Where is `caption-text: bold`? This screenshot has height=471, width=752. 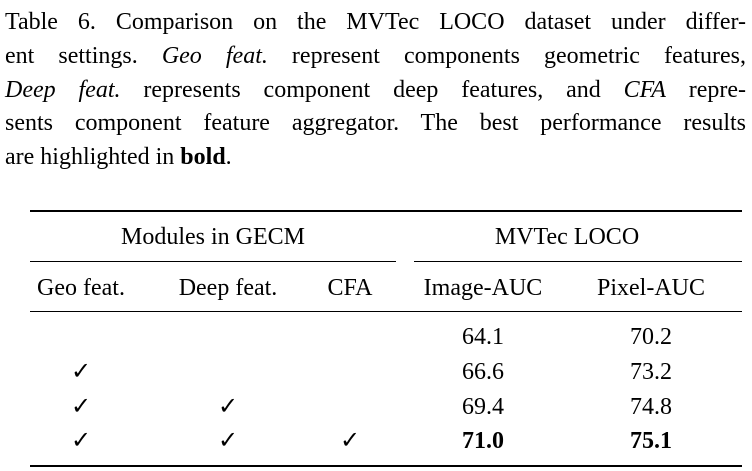
caption-text: bold is located at coordinates (203, 157).